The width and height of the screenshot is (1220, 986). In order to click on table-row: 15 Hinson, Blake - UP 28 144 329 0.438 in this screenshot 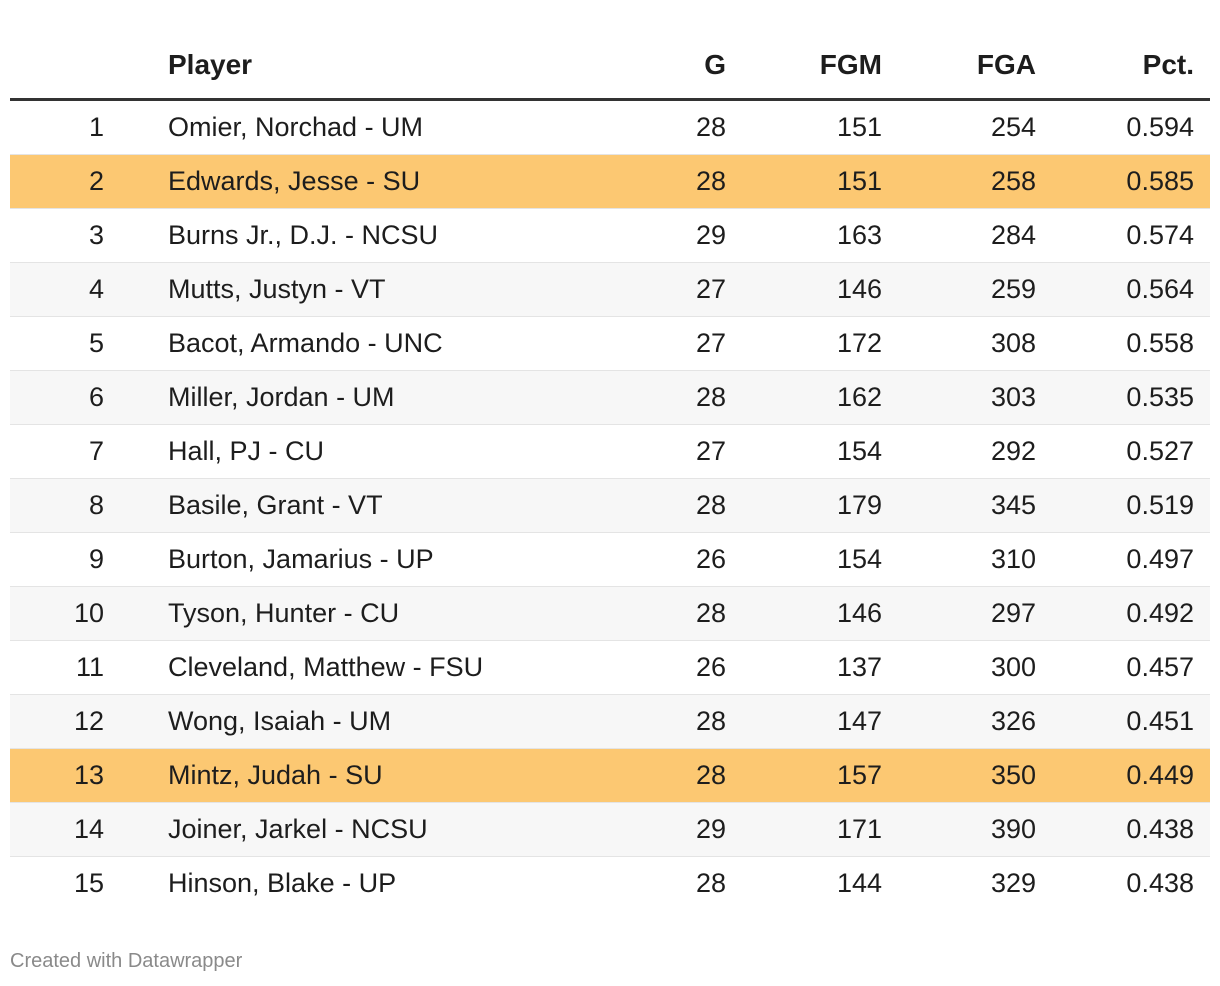, I will do `click(610, 884)`.